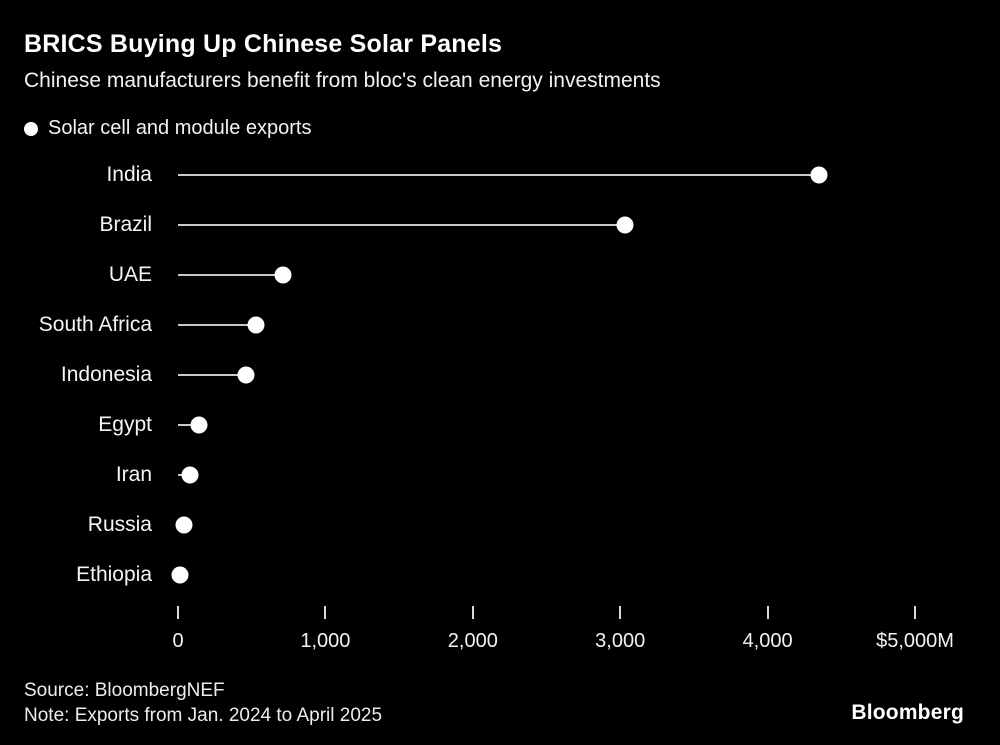 The image size is (1000, 745). I want to click on source-text: Source: BloombergNEF, so click(124, 690).